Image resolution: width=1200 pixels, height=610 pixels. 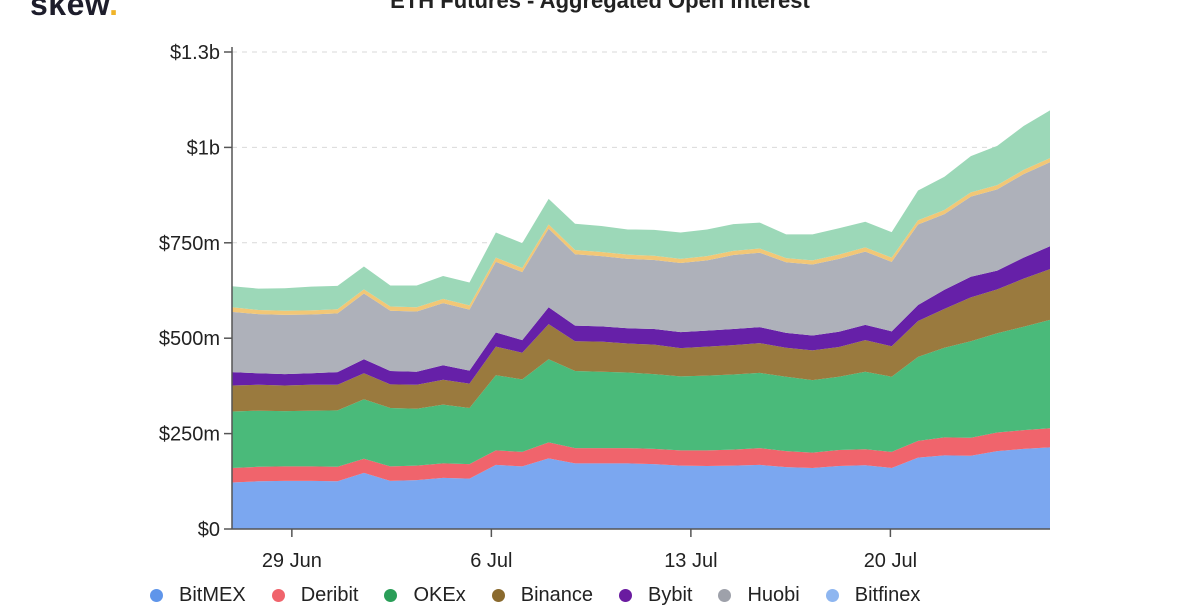 What do you see at coordinates (773, 595) in the screenshot?
I see `legend-label: Huobi` at bounding box center [773, 595].